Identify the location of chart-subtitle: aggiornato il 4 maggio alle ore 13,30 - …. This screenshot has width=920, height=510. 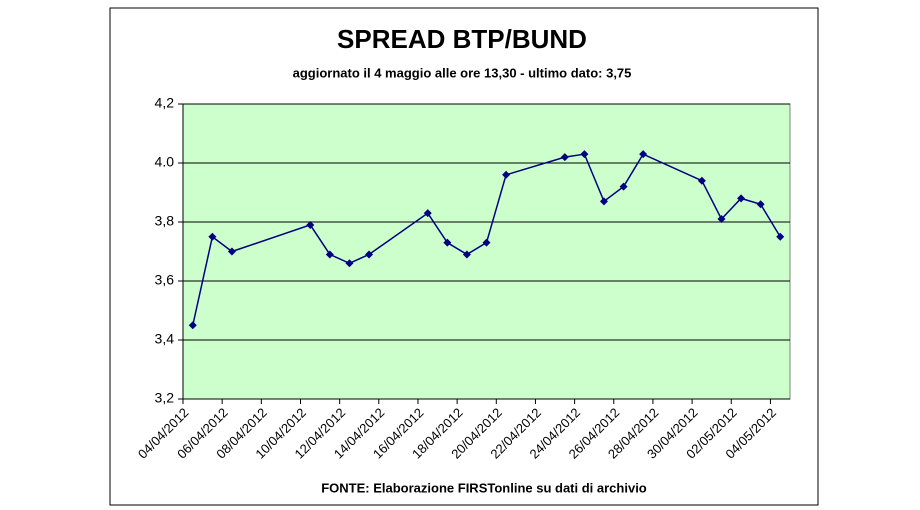
(462, 72).